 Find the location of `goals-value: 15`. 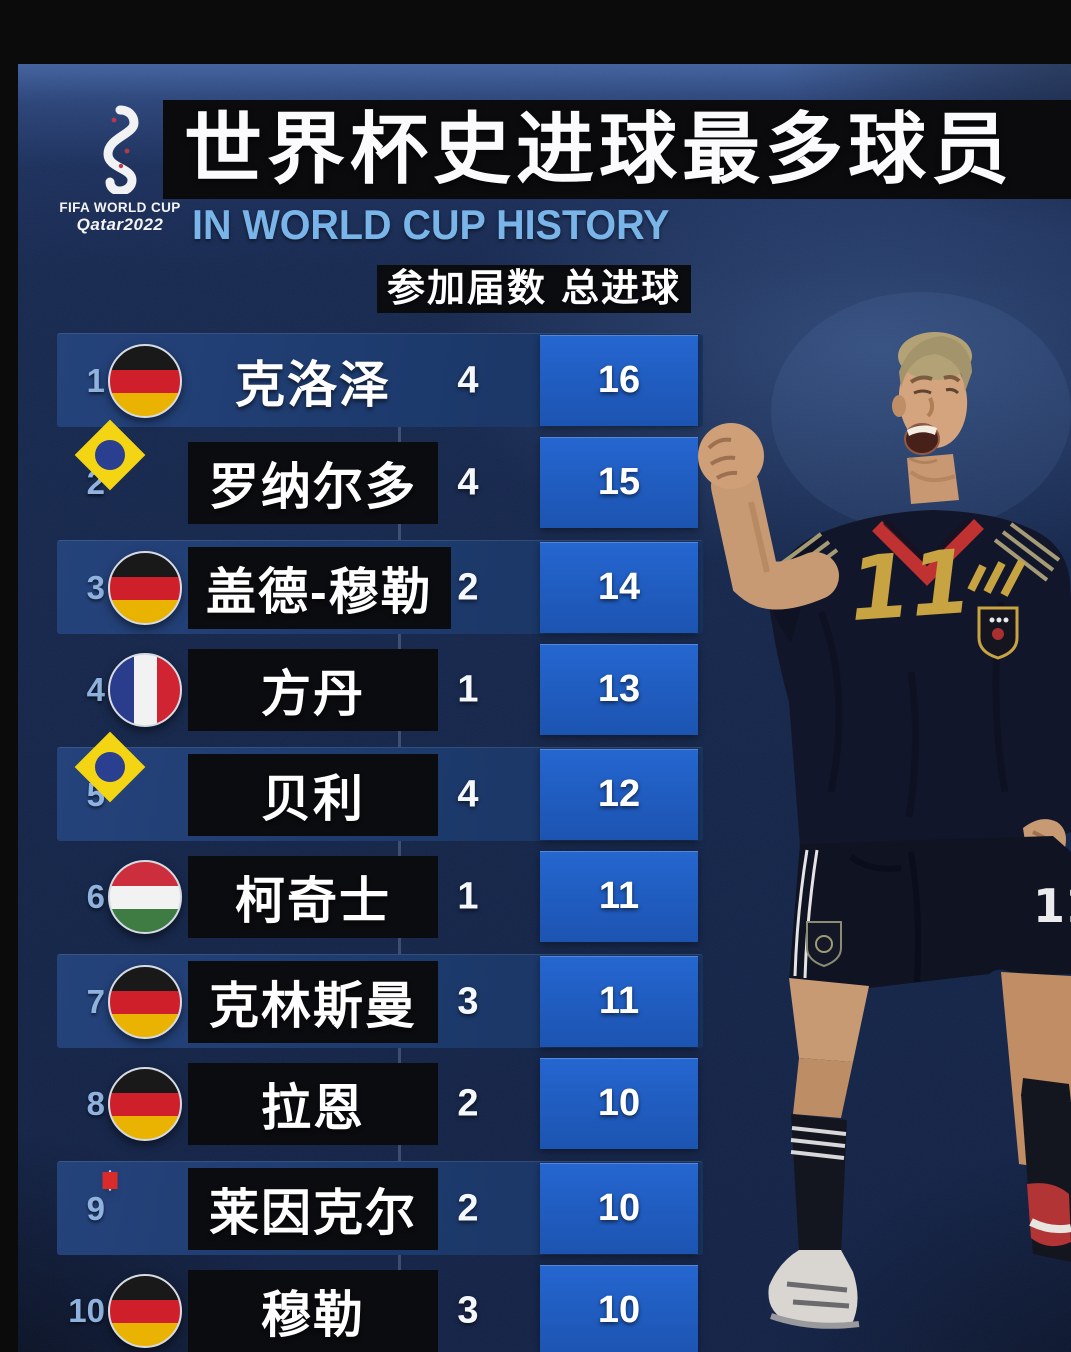

goals-value: 15 is located at coordinates (619, 482).